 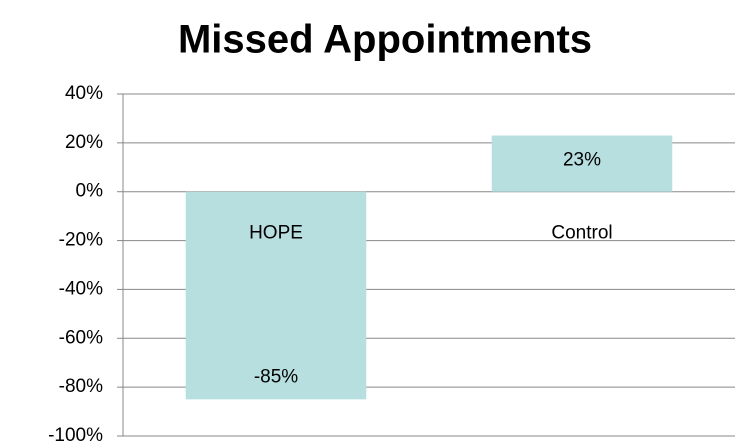 I want to click on y-tick-label: 20%, so click(x=84, y=142).